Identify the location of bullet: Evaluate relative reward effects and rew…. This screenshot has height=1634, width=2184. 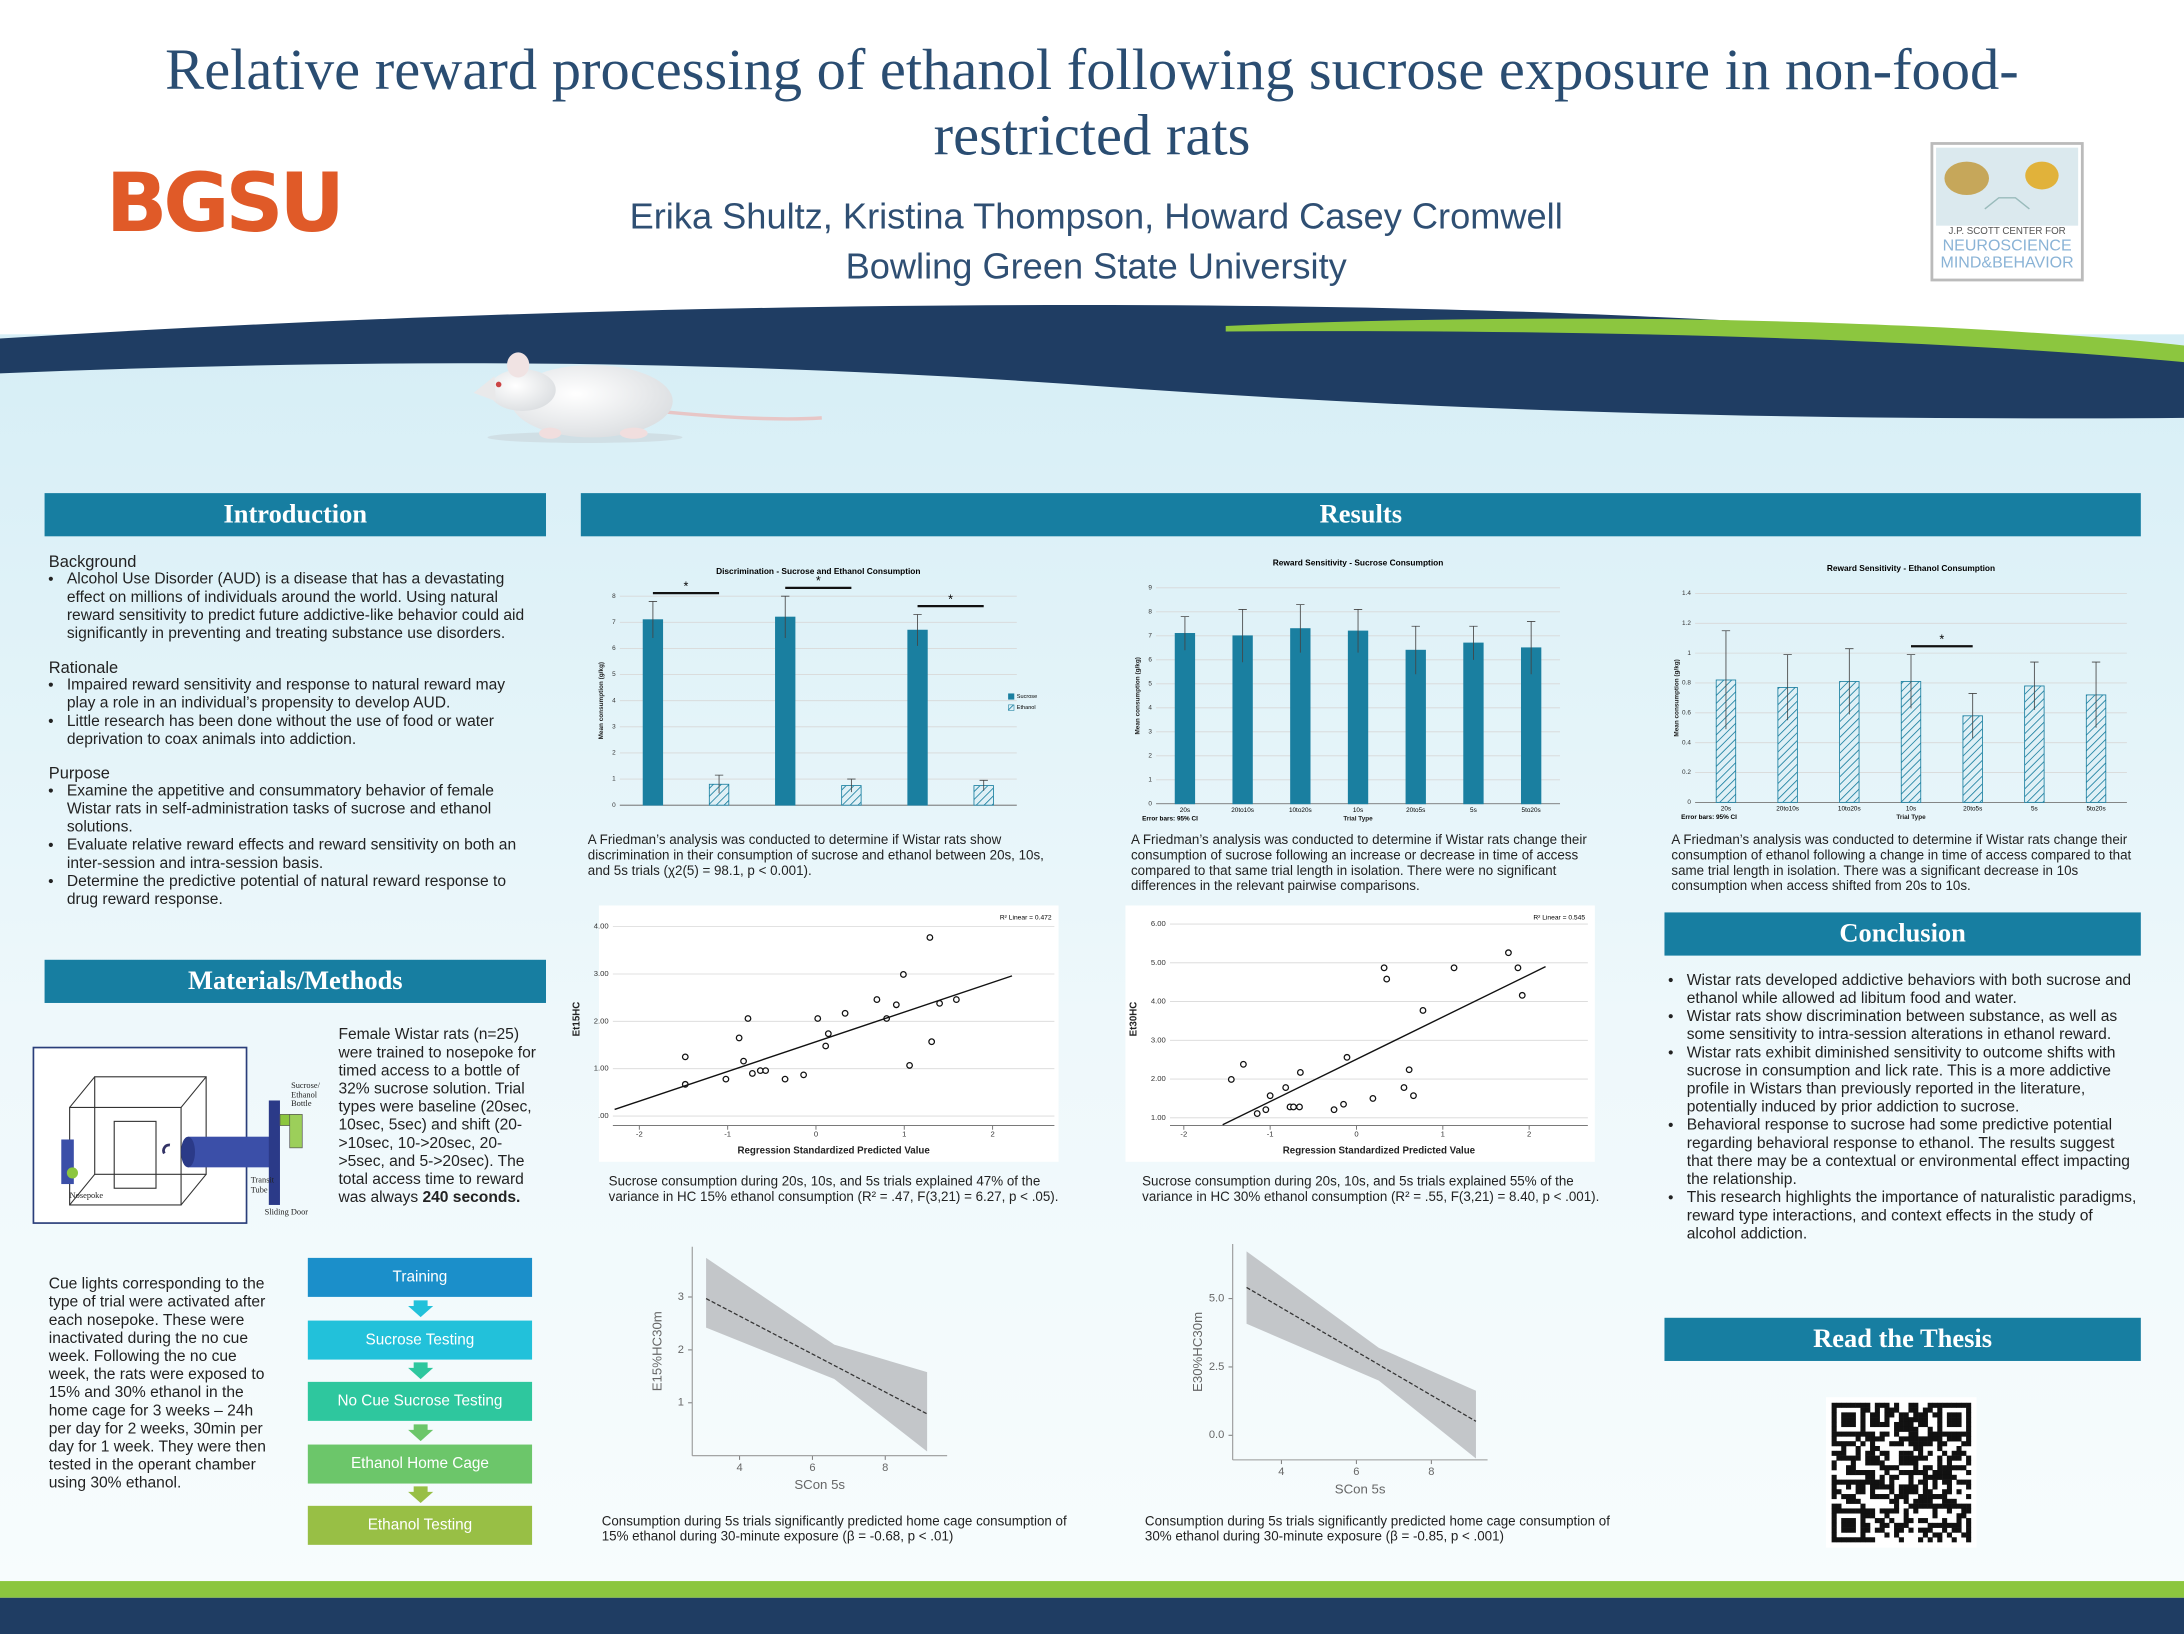
(301, 855).